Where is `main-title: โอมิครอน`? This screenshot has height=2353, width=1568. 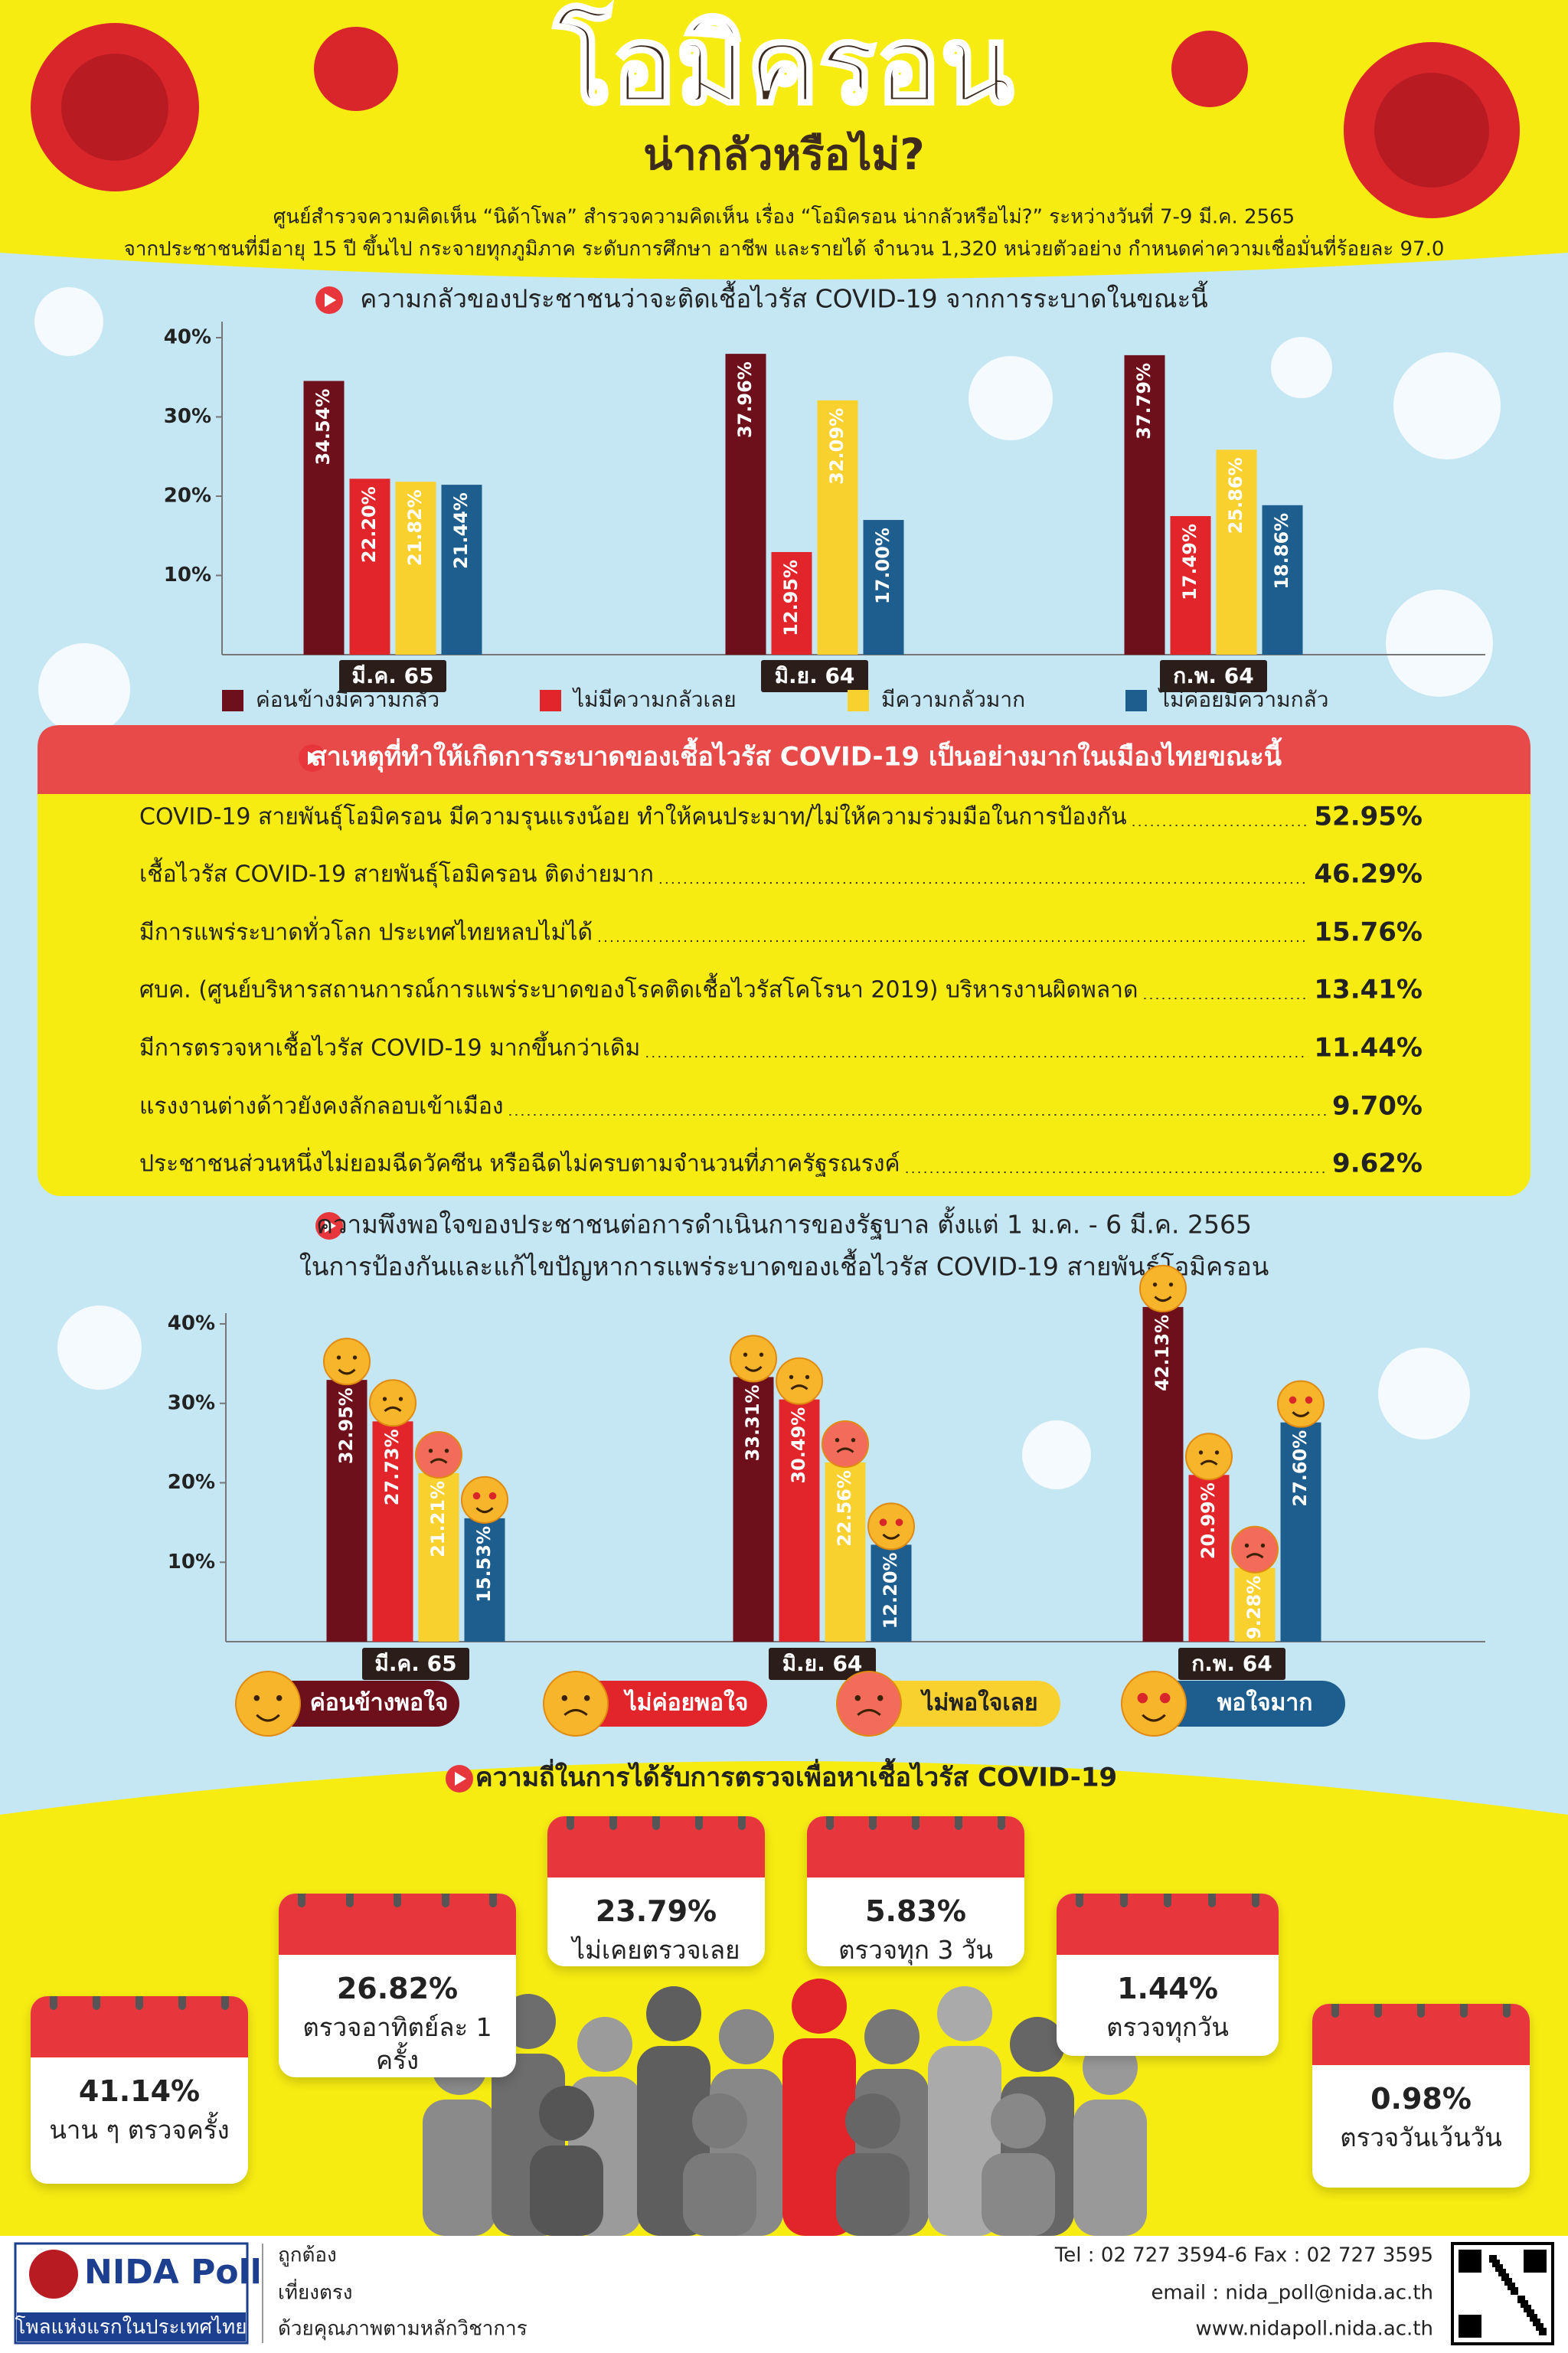 main-title: โอมิครอน is located at coordinates (783, 66).